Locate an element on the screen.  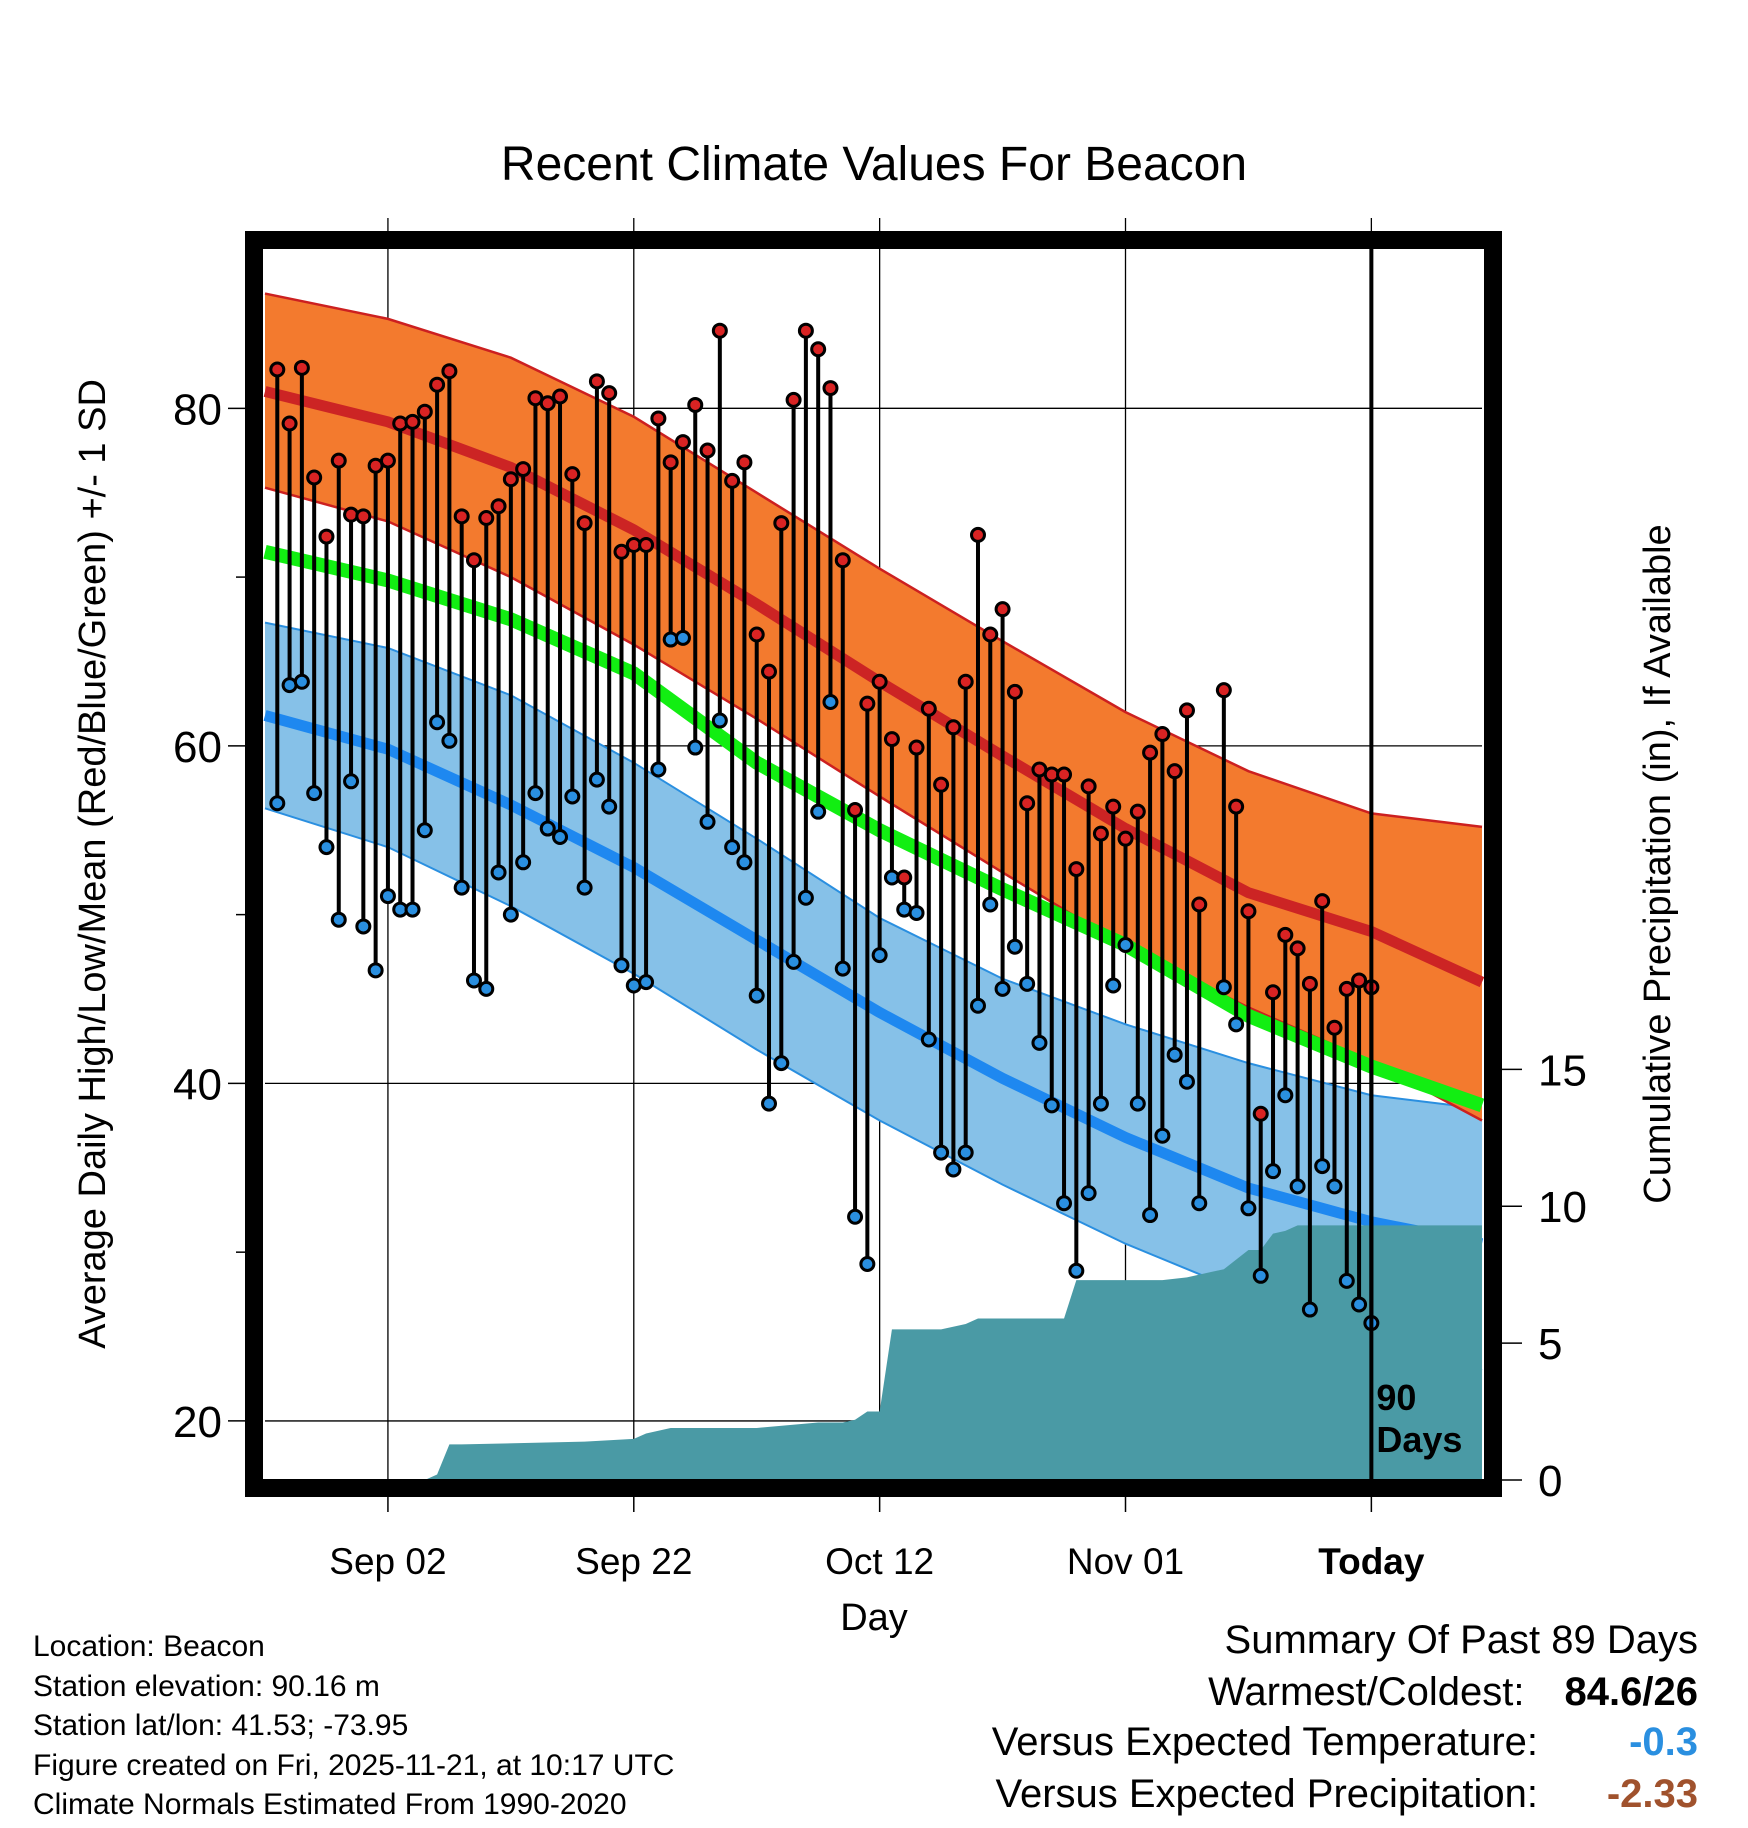
summary-warmest-row: Warmest/Coldest: 84.6/26 is located at coordinates (1453, 1692).